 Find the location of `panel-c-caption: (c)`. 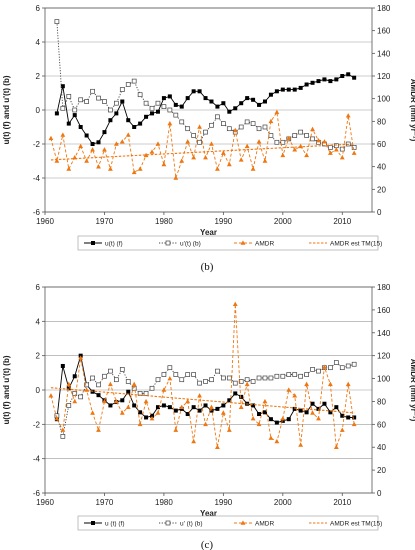

panel-c-caption: (c) is located at coordinates (207, 544).